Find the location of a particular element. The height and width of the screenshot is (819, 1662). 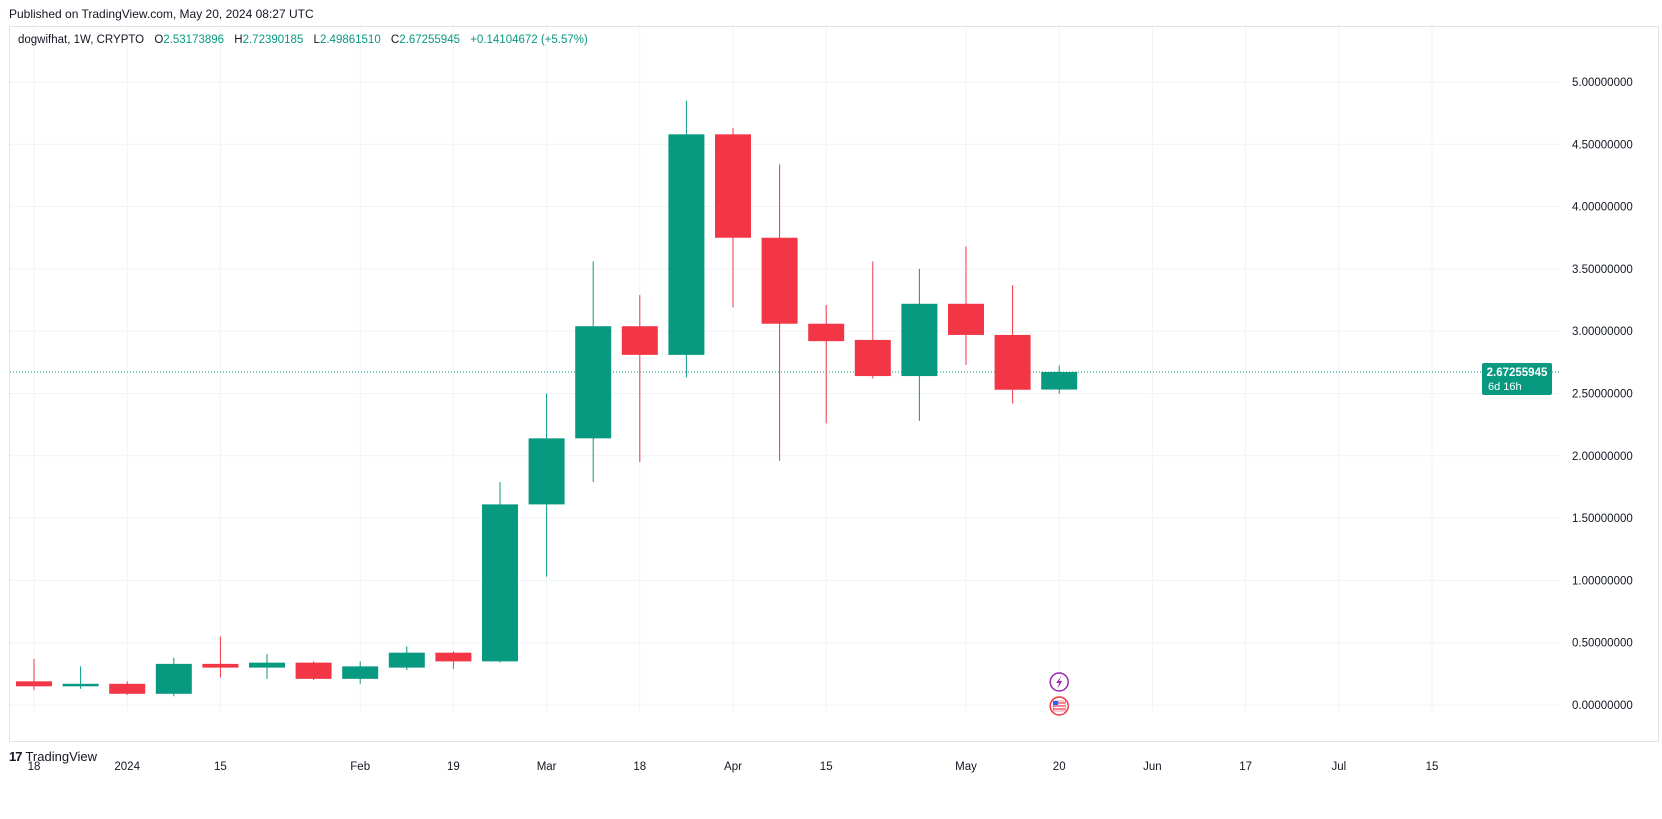

y-tick-label: 3.00000000 is located at coordinates (1602, 332).